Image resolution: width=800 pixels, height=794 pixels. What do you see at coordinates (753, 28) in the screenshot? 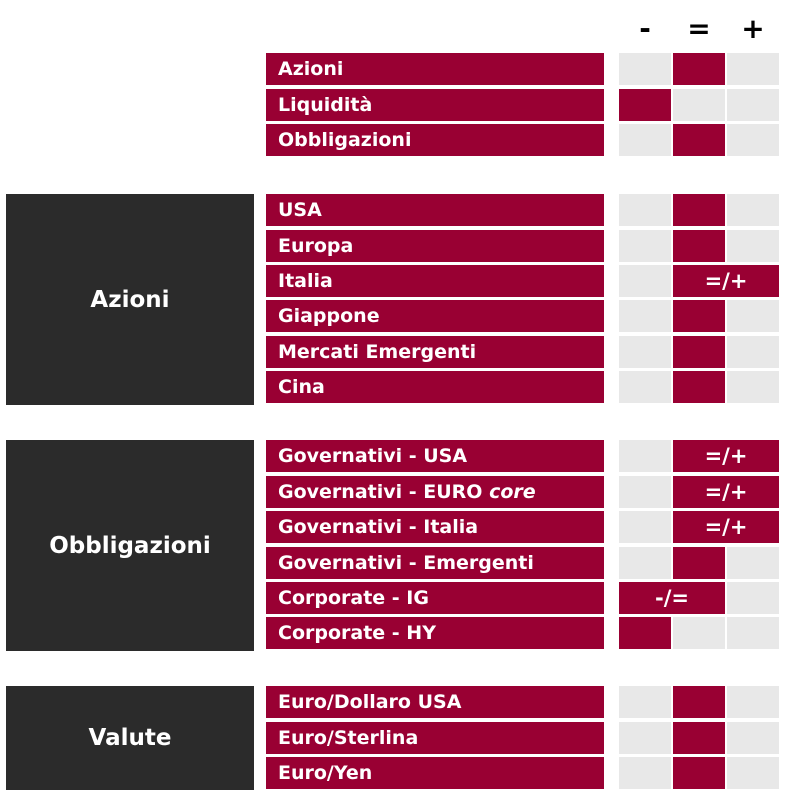
I see `header-plus: +` at bounding box center [753, 28].